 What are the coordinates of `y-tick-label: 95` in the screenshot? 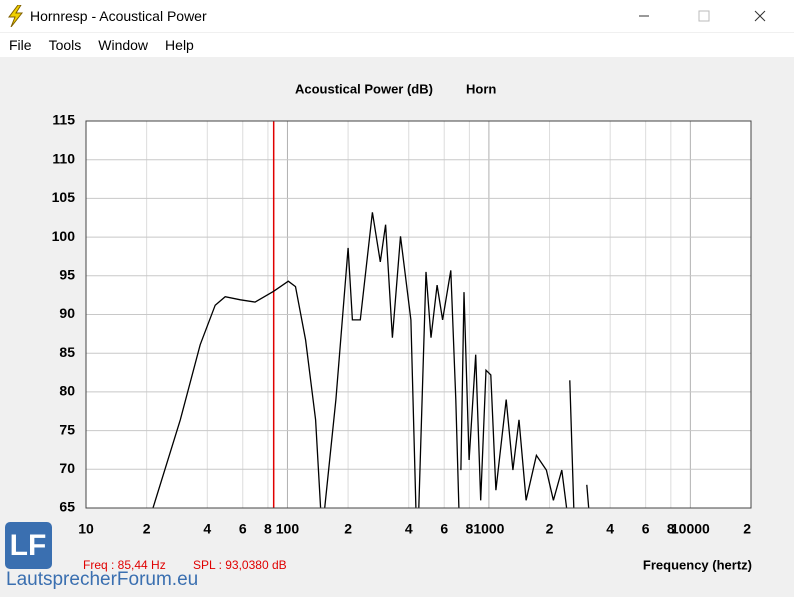 It's located at (67, 275).